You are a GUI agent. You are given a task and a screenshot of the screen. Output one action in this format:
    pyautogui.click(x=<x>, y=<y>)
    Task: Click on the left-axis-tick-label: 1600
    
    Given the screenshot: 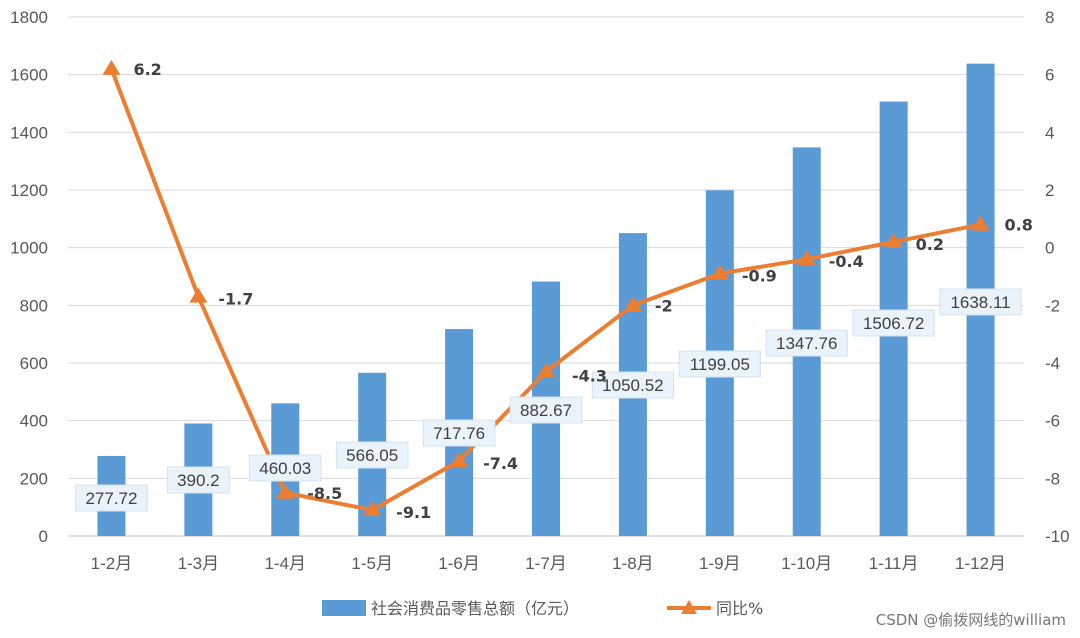 What is the action you would take?
    pyautogui.click(x=29, y=75)
    